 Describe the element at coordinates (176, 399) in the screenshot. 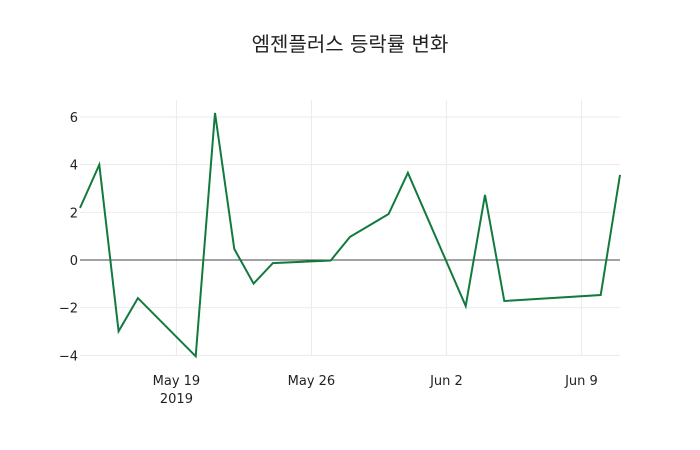

I see `x-tick-year-label: 2019` at that location.